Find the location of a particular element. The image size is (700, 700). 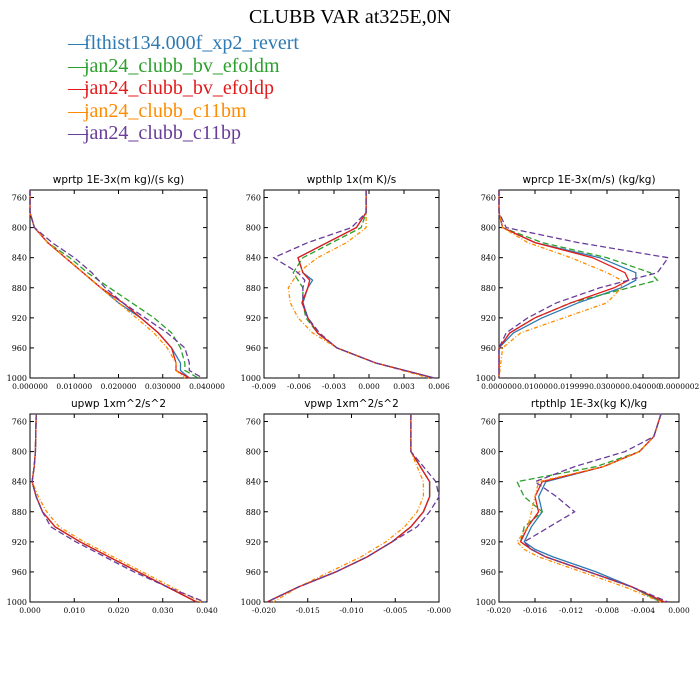

legend-item: —jan24_clubb_c11bp is located at coordinates (183, 133).